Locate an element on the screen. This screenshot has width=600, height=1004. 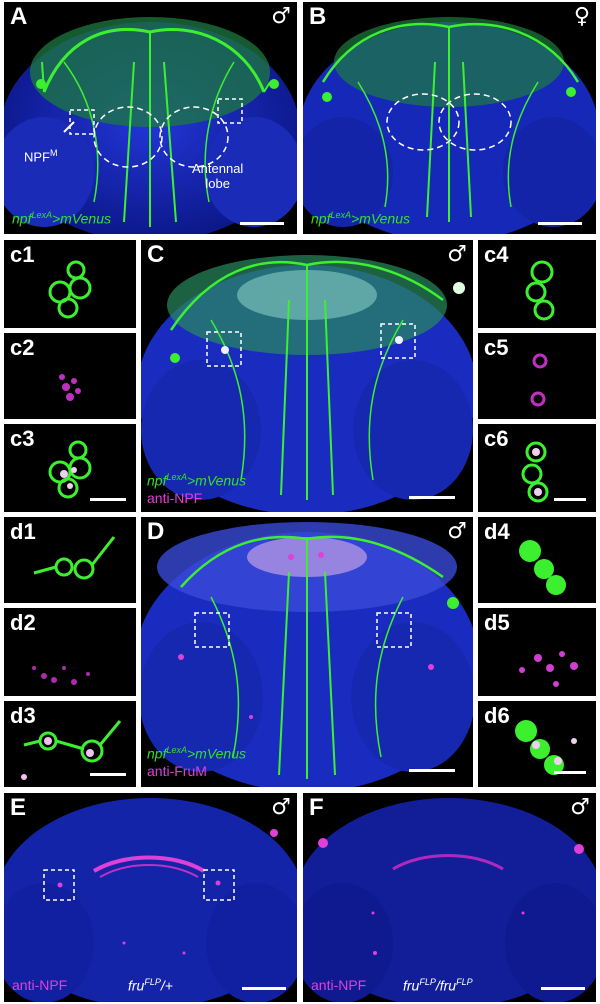
panel-c-image is located at coordinates (307, 383).